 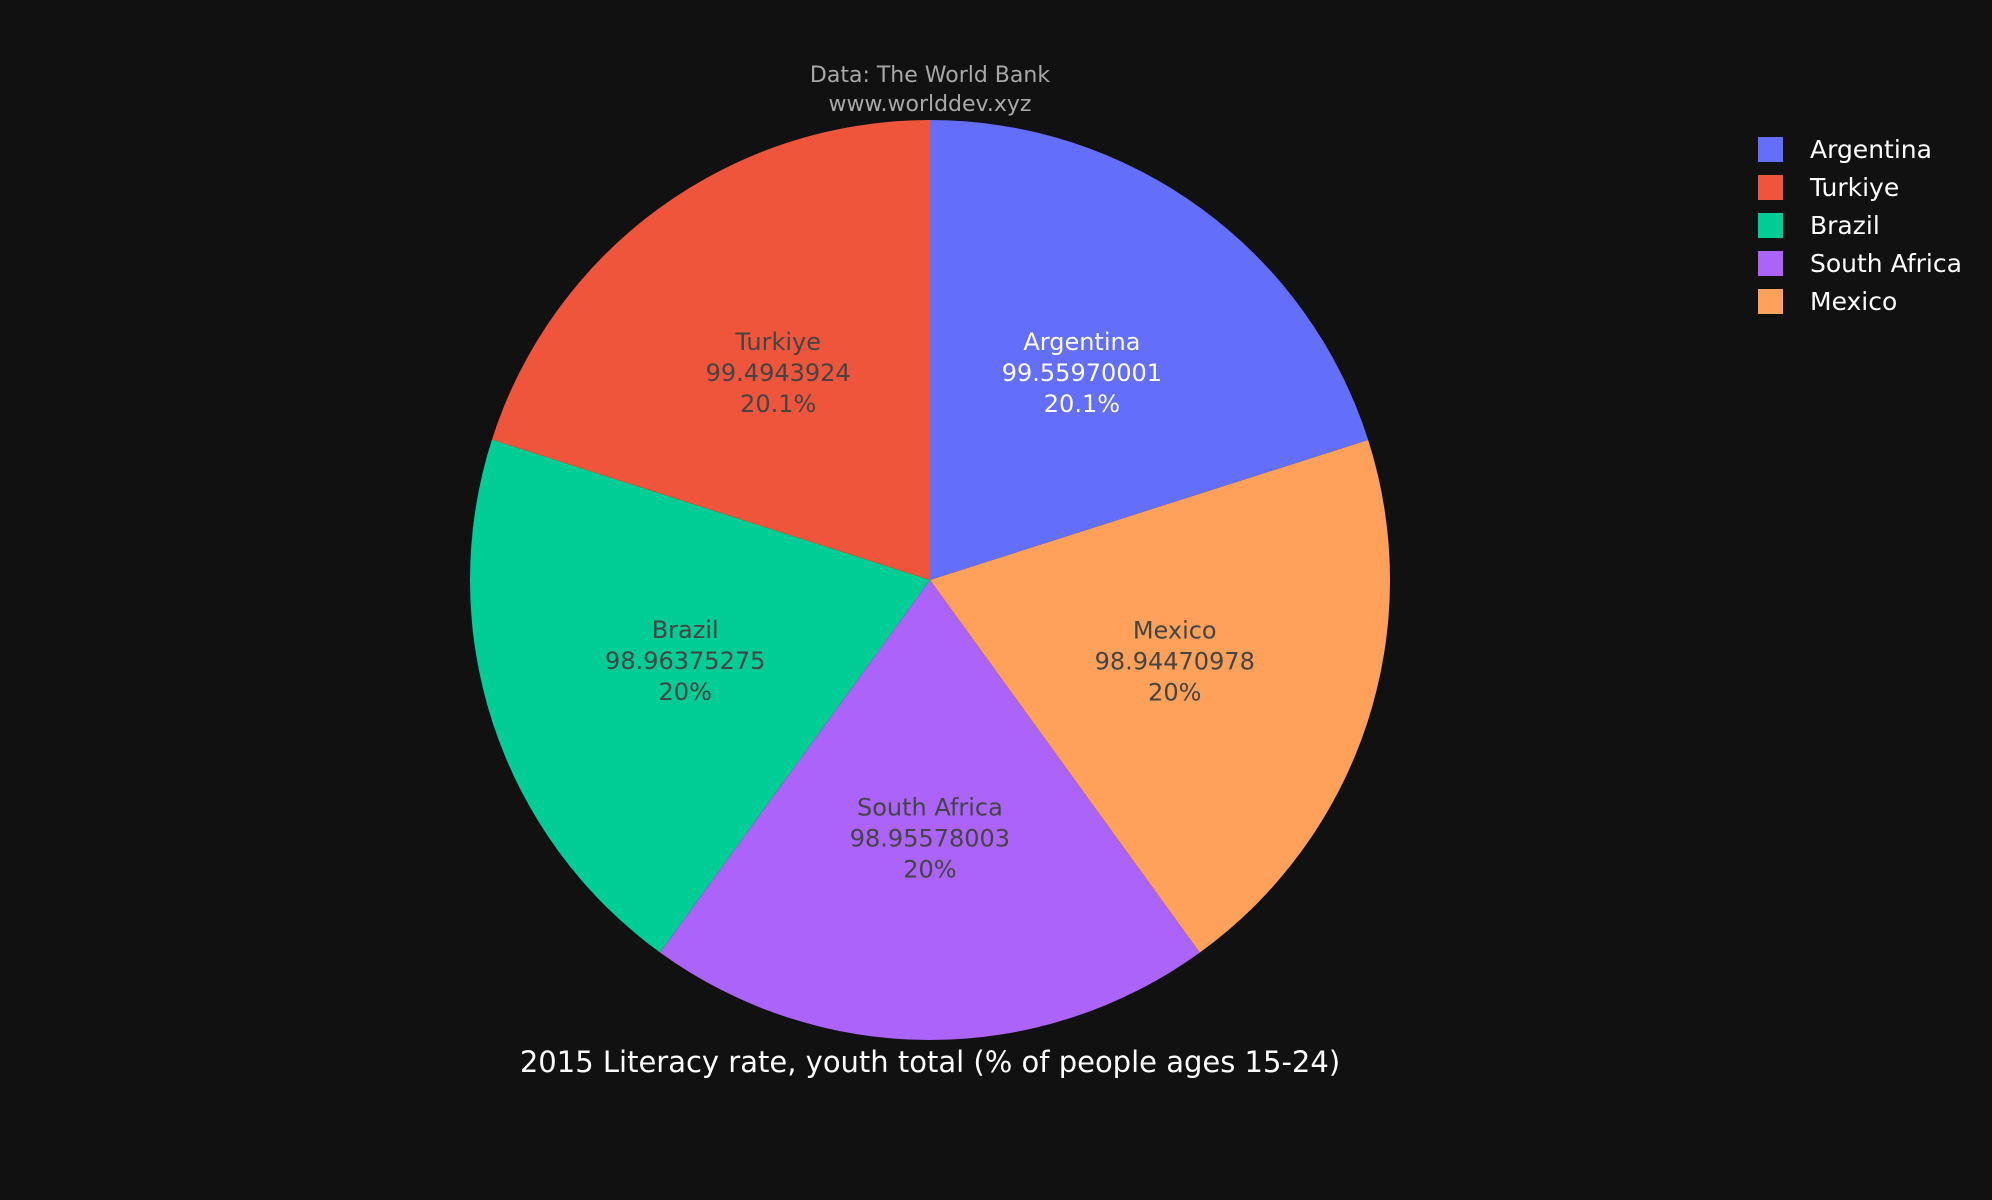 I want to click on pie-slice-mexico, so click(x=1160, y=696).